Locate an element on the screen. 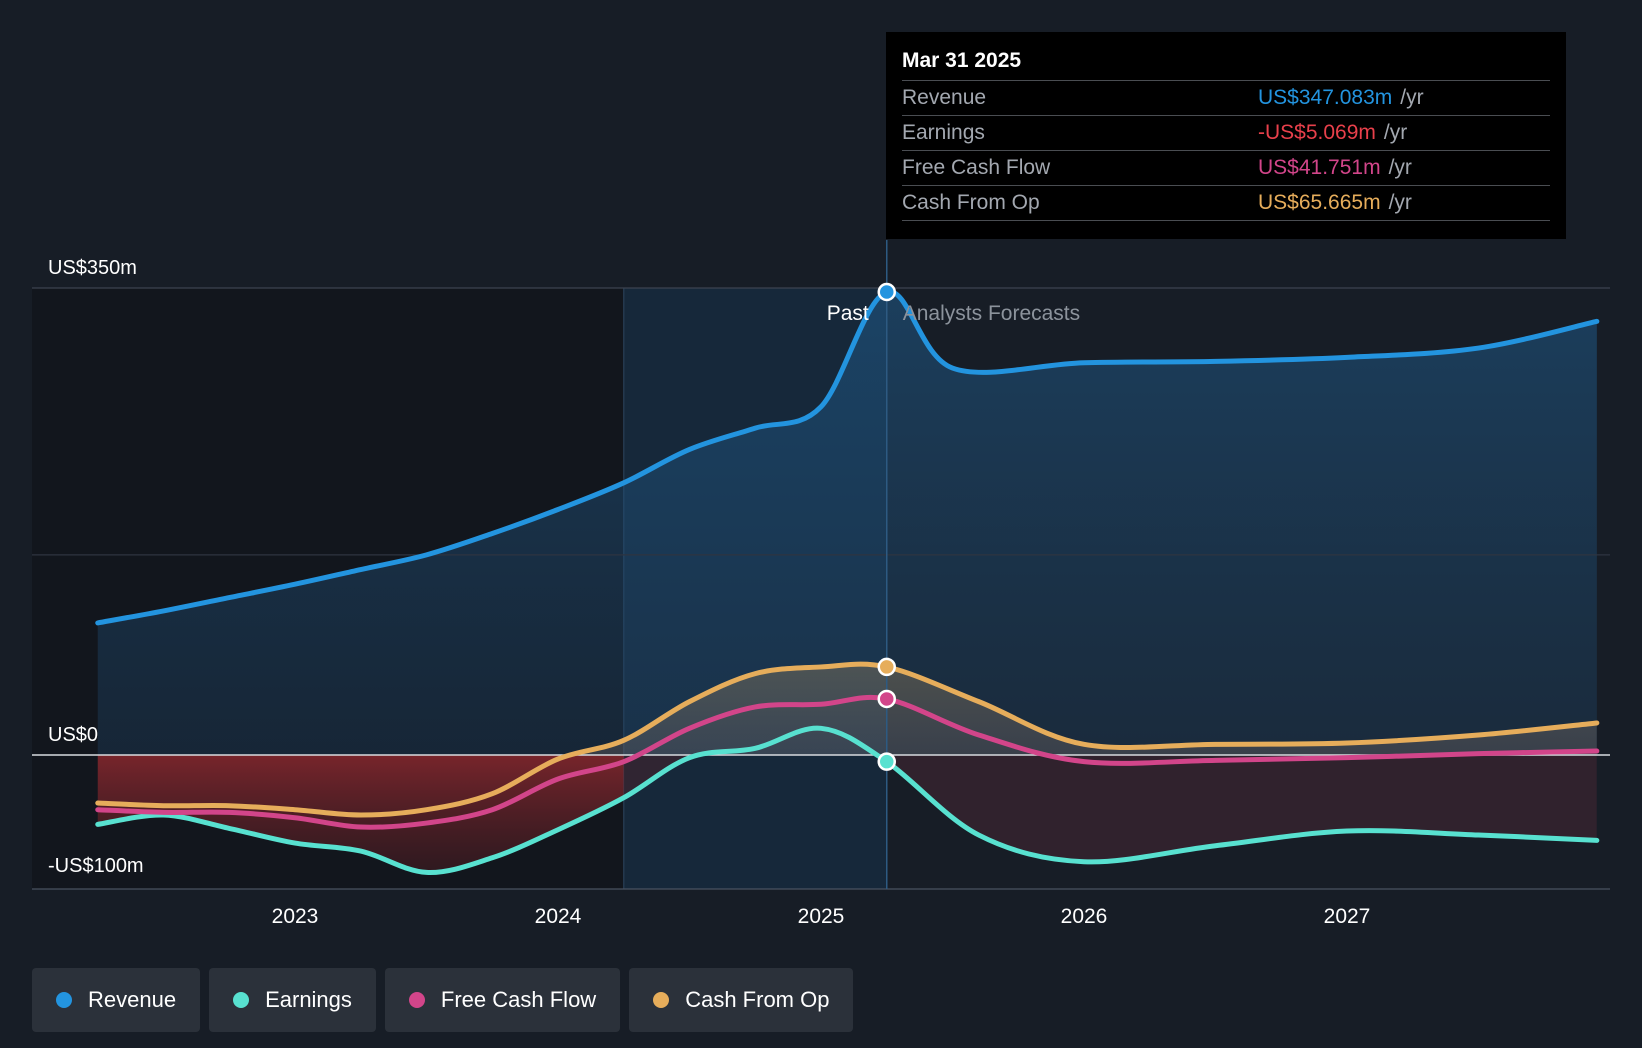  y-tick-350: US$350m is located at coordinates (92, 268).